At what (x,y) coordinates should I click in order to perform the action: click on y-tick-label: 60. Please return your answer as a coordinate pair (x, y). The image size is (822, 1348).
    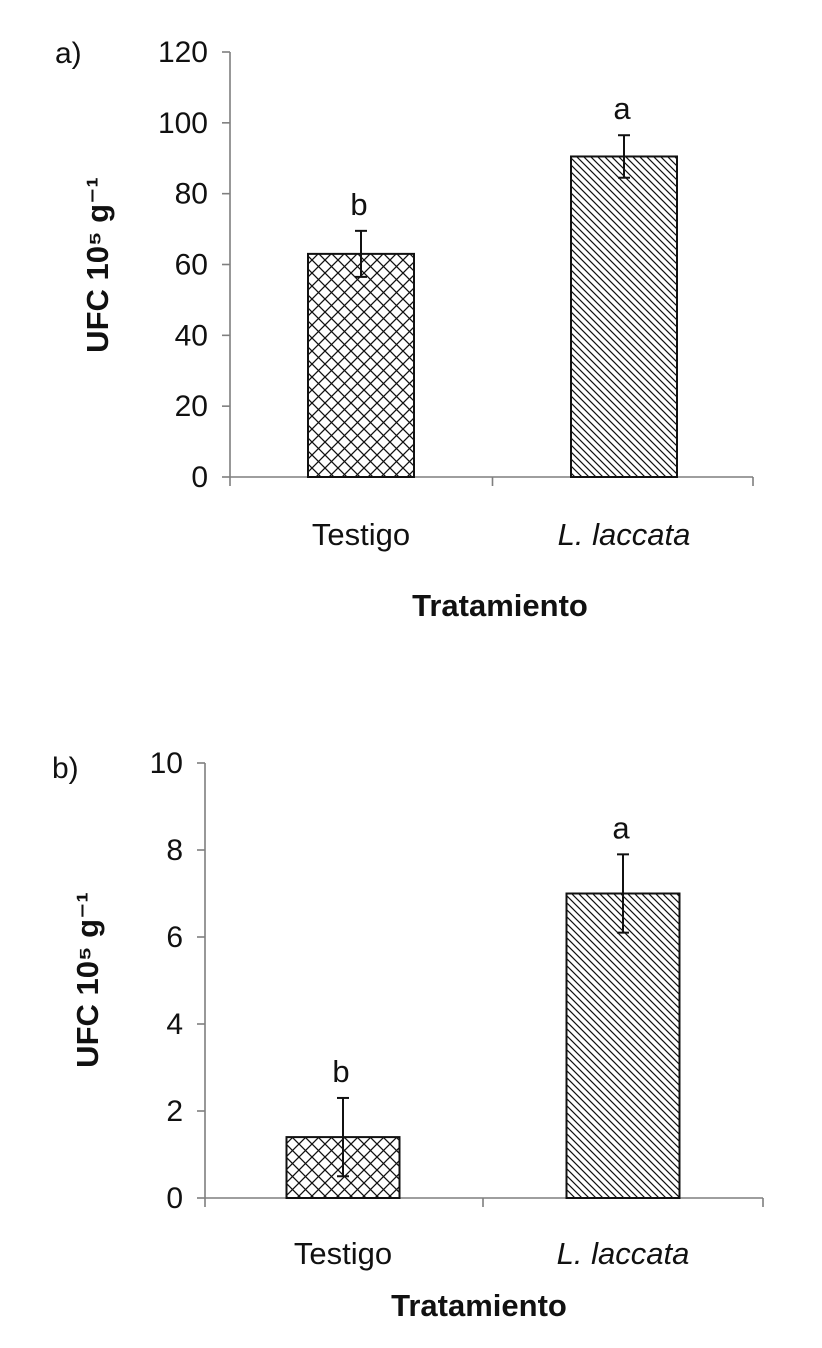
    Looking at the image, I should click on (191, 265).